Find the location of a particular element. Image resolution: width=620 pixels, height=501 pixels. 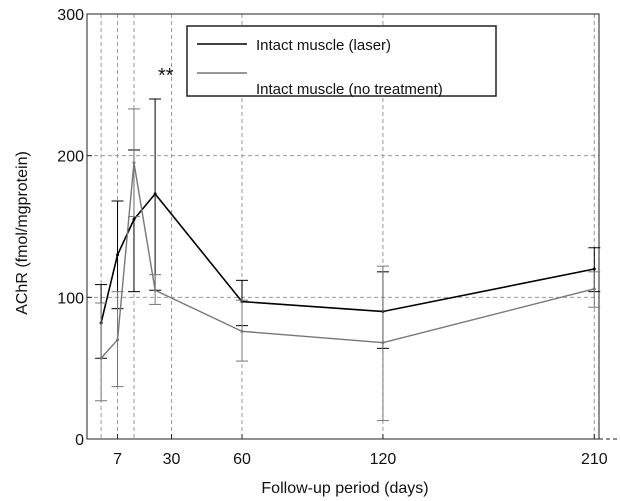

y-tick-label: 100 is located at coordinates (70, 298).